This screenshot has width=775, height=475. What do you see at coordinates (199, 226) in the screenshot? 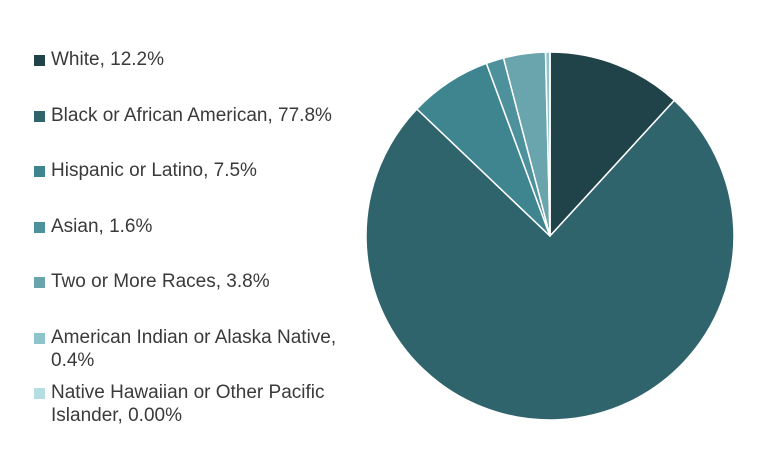
I see `legend-item: Asian, 1.6%` at bounding box center [199, 226].